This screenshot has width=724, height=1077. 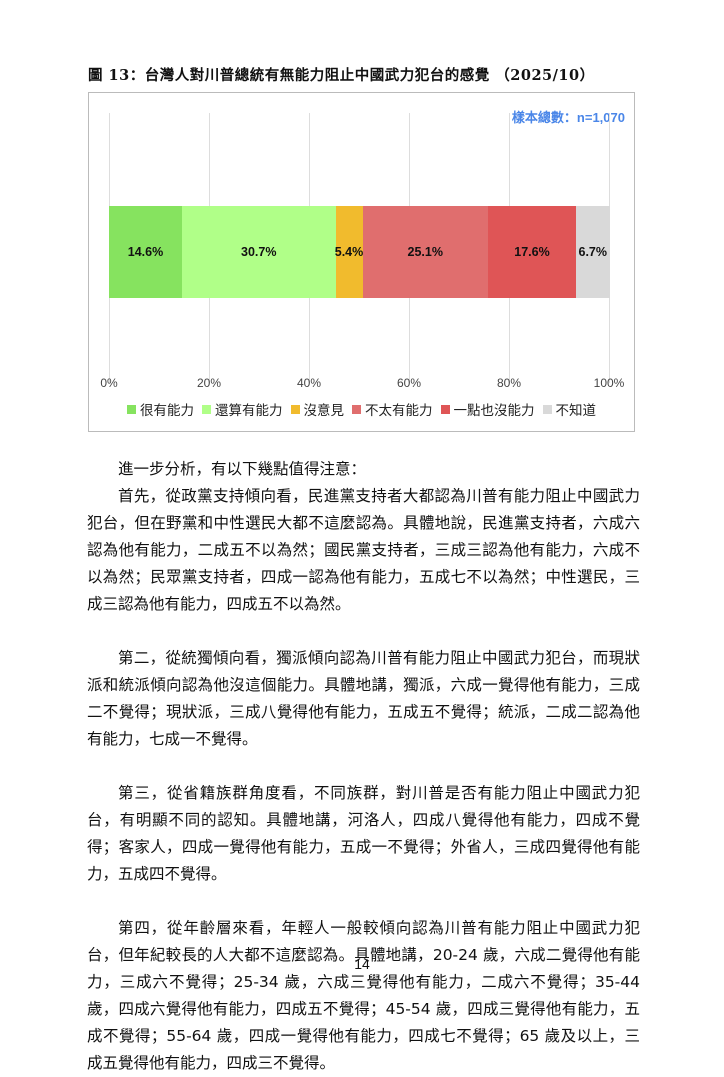 I want to click on legend-item: 還算有能力, so click(x=242, y=409).